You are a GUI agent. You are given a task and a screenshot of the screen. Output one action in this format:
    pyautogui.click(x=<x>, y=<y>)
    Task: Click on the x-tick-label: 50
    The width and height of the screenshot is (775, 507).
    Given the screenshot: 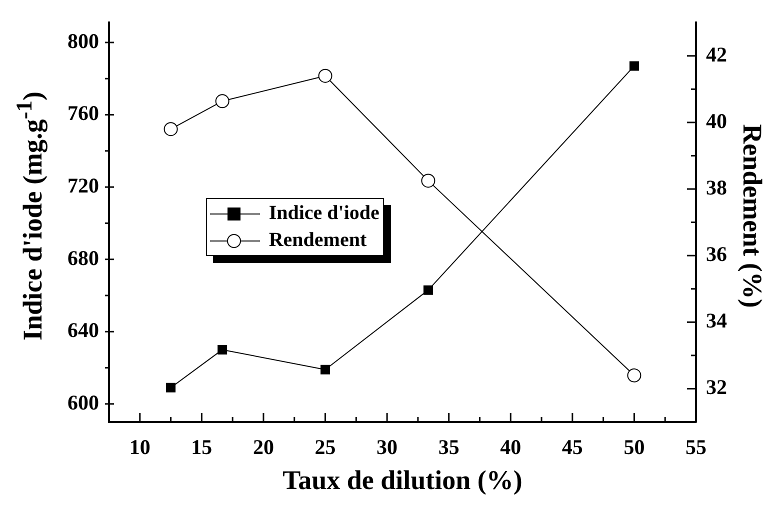 What is the action you would take?
    pyautogui.click(x=634, y=447)
    